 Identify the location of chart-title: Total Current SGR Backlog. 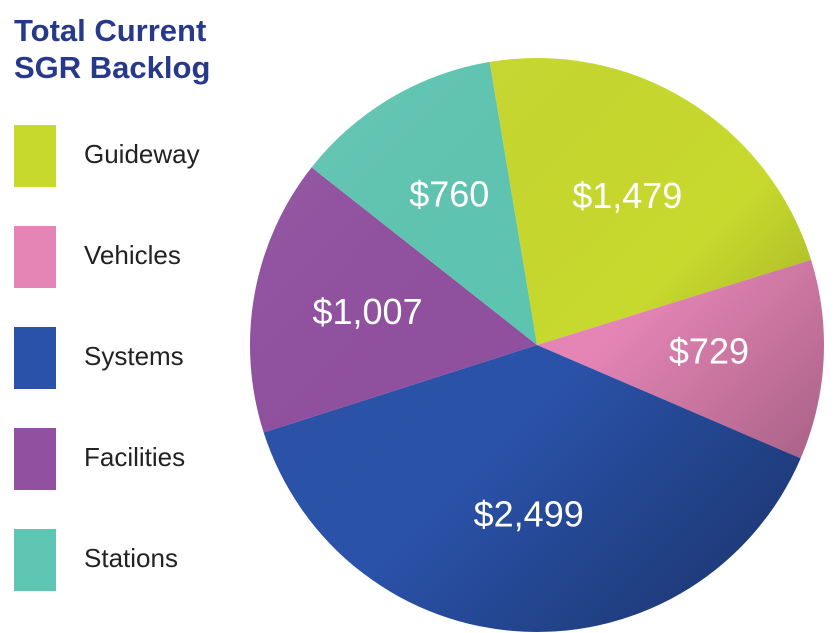
(112, 49).